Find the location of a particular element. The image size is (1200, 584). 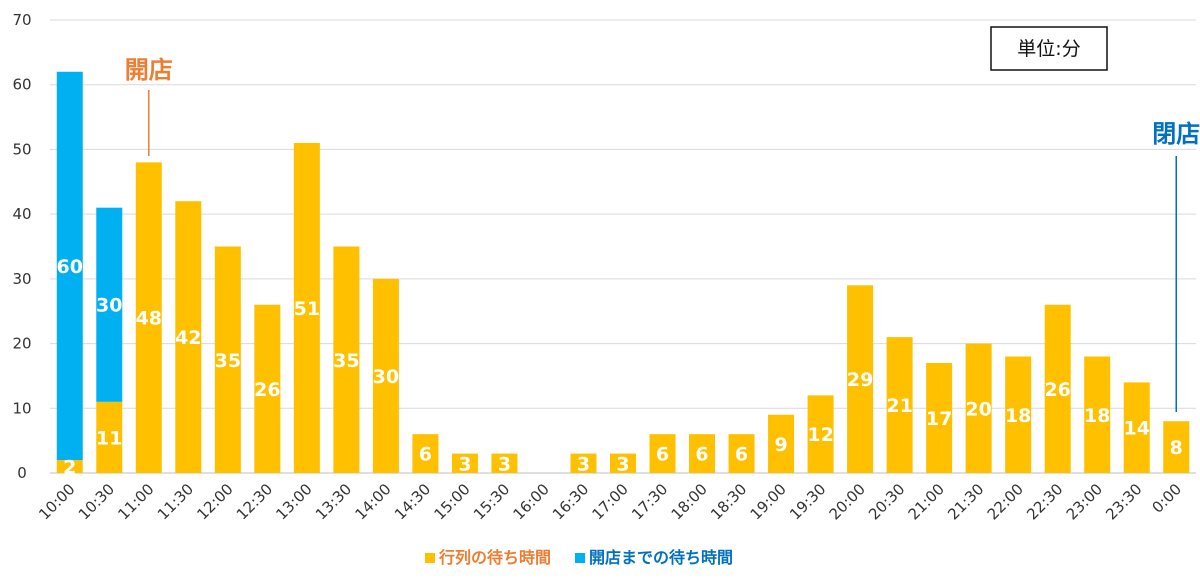

x-tick-label: 15:30 is located at coordinates (491, 501).